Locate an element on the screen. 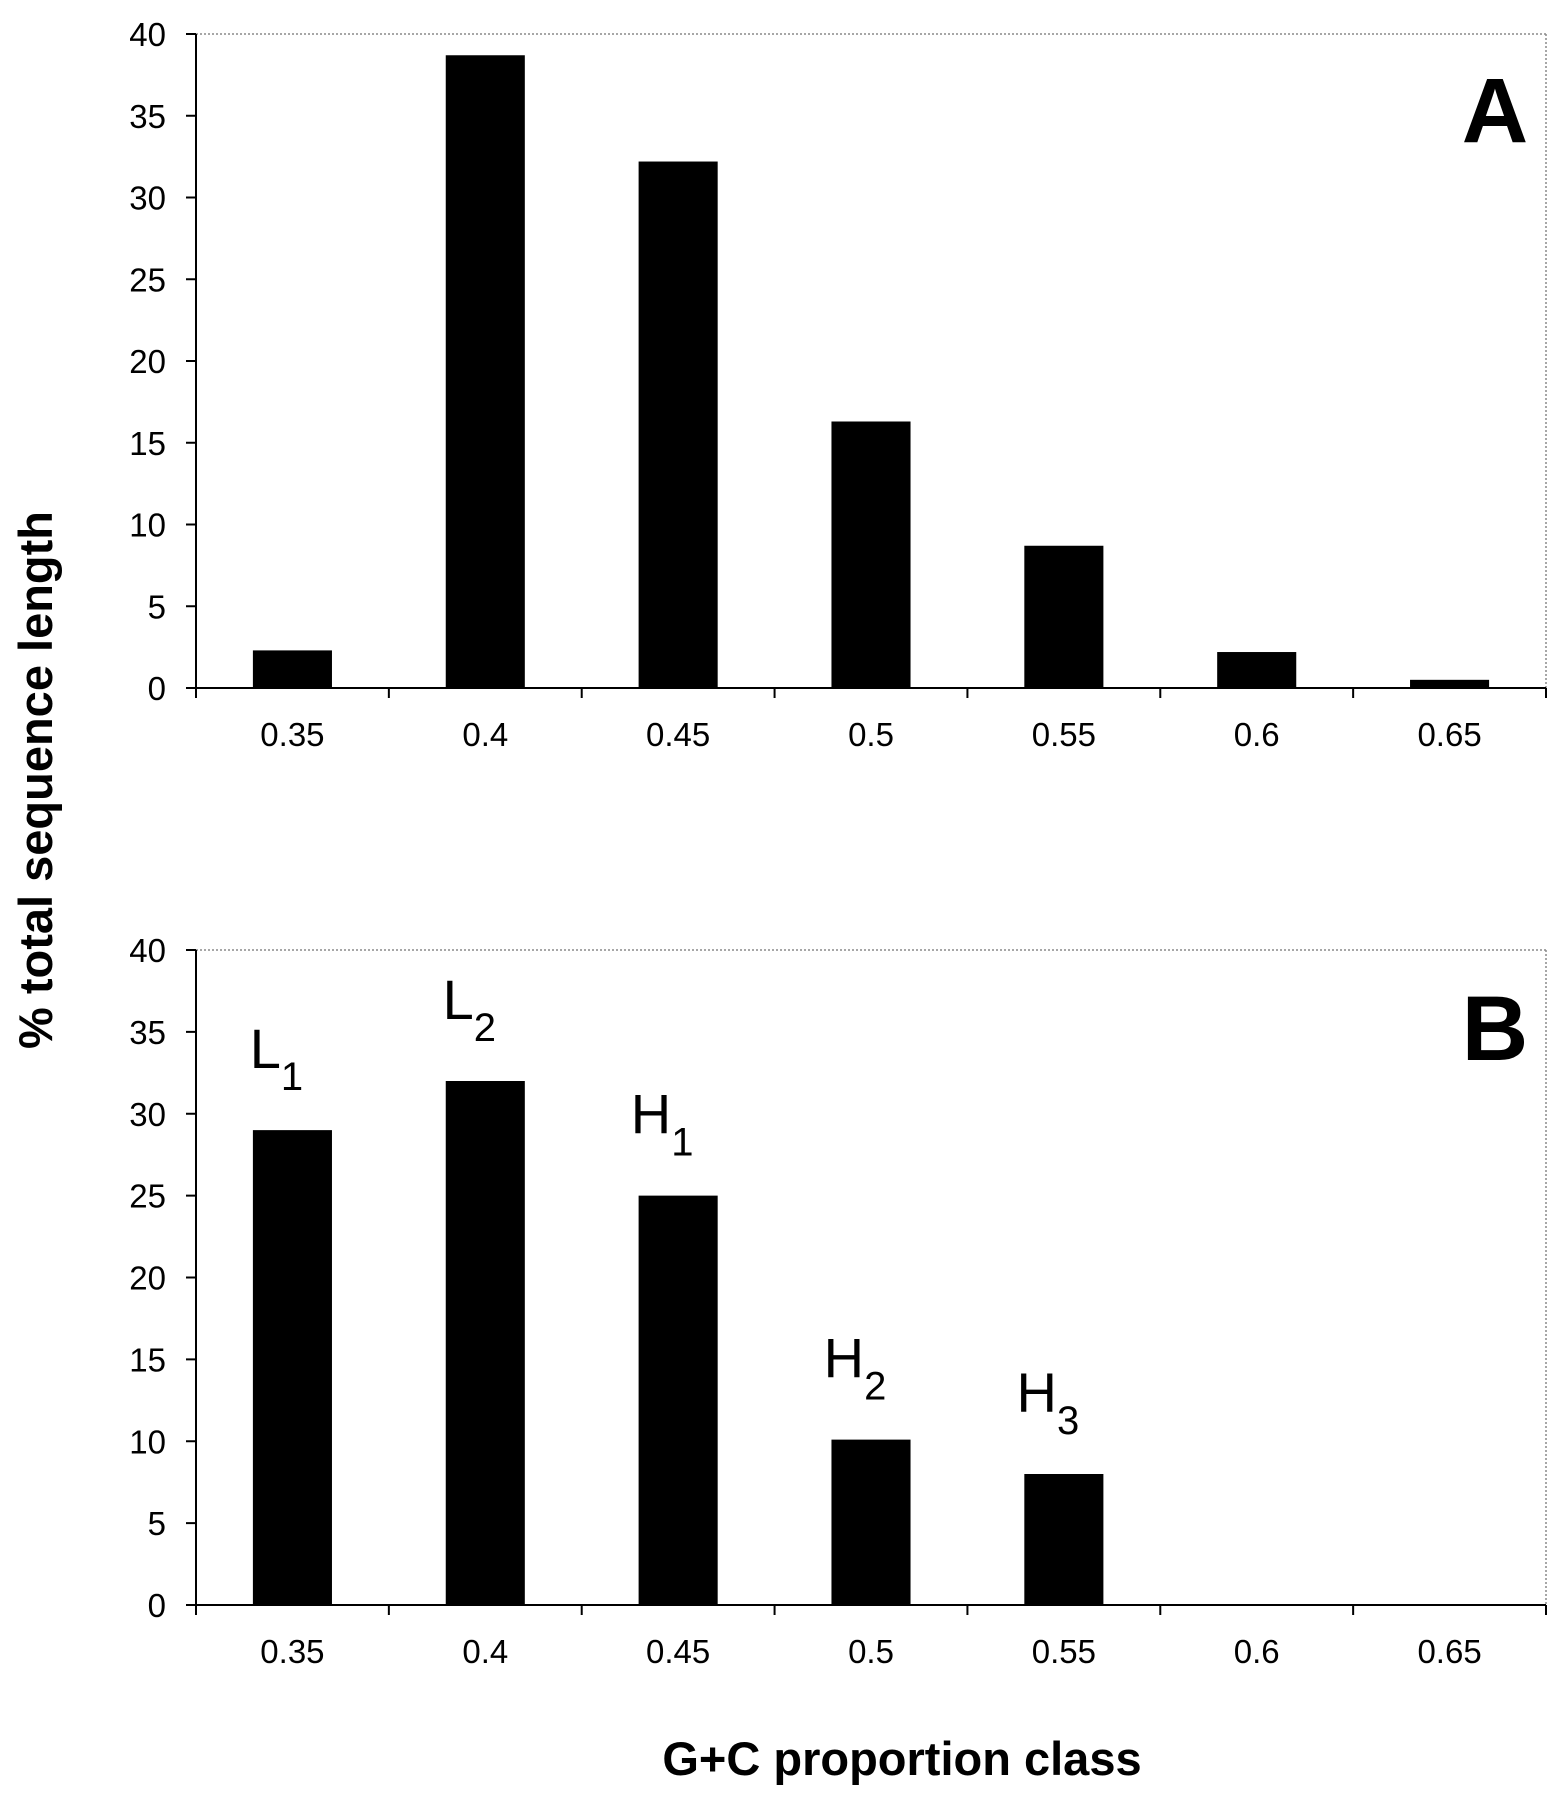  panel-letter: A is located at coordinates (1495, 111).